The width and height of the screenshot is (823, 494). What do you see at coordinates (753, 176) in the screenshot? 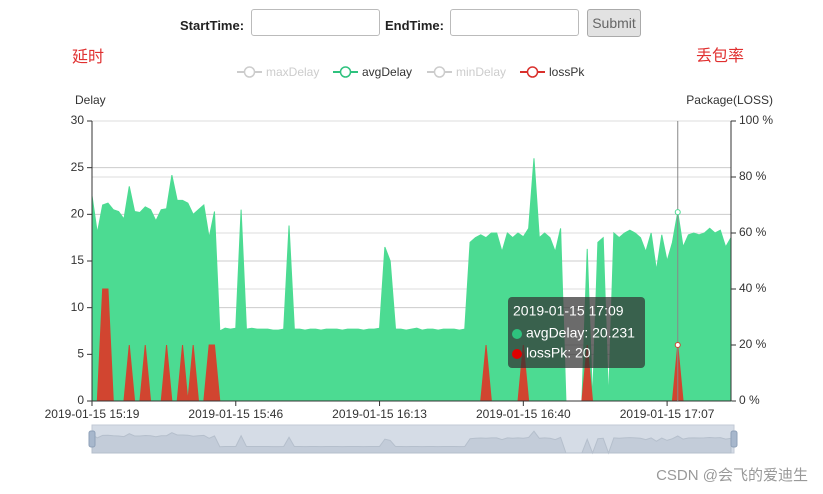
I see `y2-tick-label: 80 %` at bounding box center [753, 176].